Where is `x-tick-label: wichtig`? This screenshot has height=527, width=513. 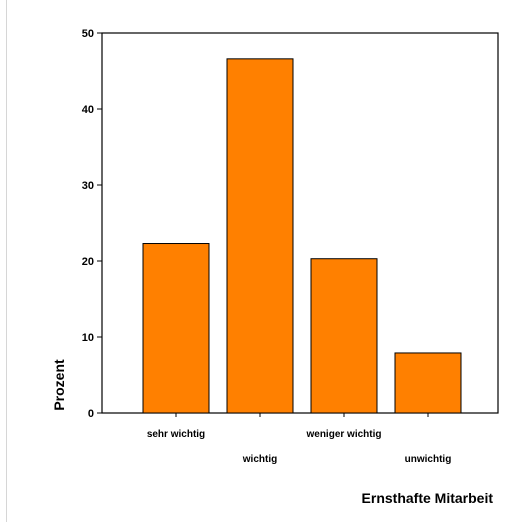 x-tick-label: wichtig is located at coordinates (259, 459).